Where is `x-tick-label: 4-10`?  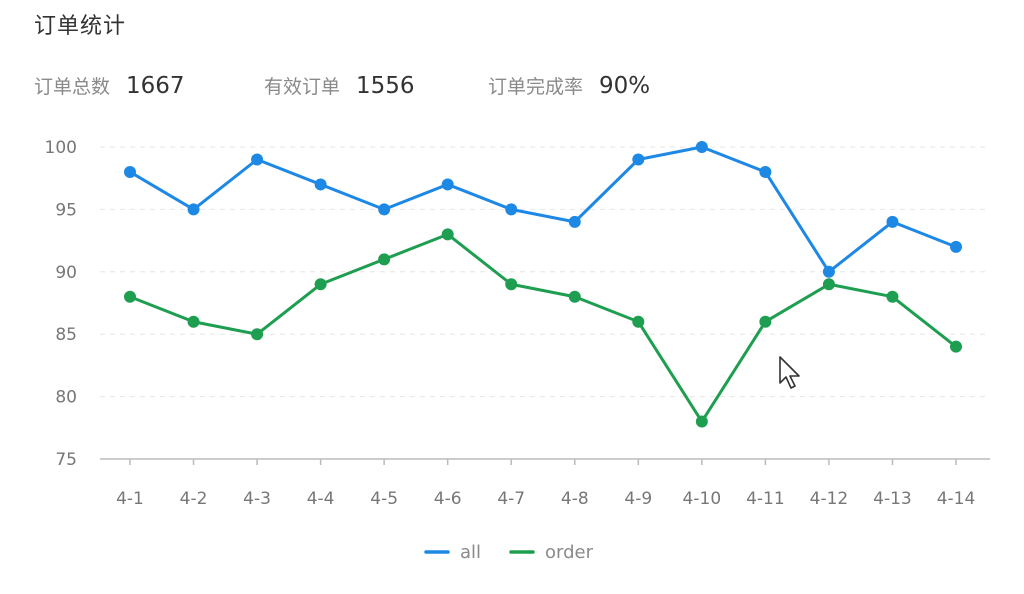
x-tick-label: 4-10 is located at coordinates (702, 499).